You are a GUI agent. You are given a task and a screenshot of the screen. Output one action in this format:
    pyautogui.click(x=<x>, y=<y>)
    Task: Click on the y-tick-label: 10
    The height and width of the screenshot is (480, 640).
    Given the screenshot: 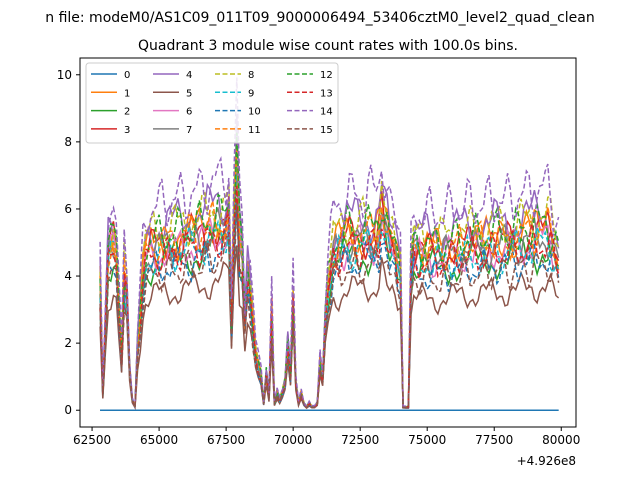 What is the action you would take?
    pyautogui.click(x=64, y=75)
    